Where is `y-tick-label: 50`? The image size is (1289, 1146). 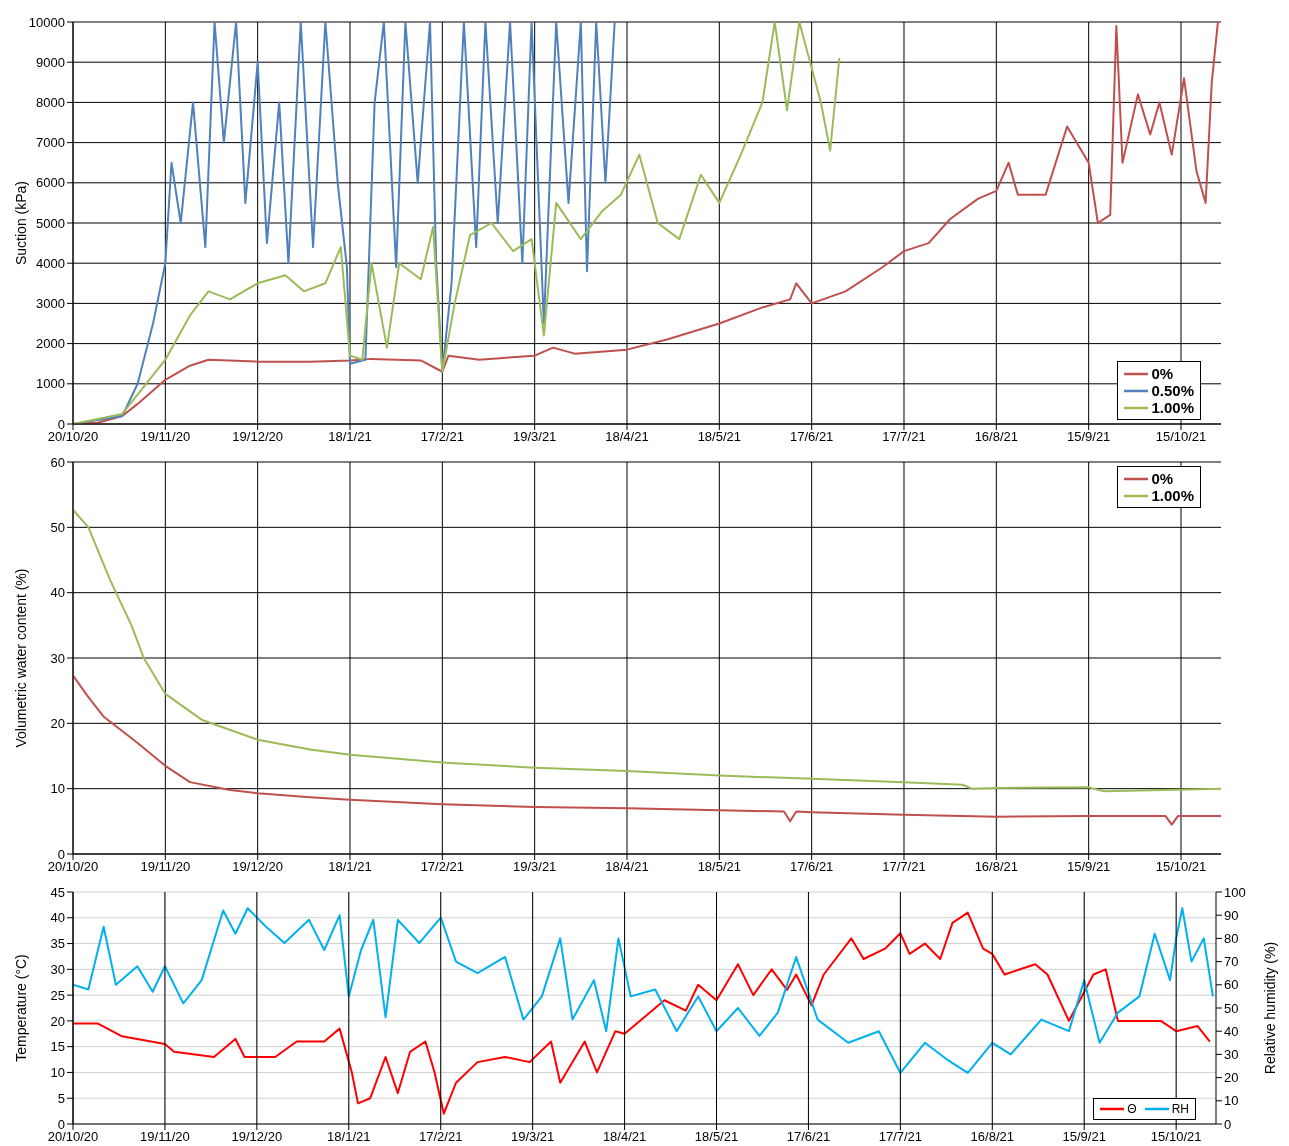
y-tick-label: 50 is located at coordinates (57, 527).